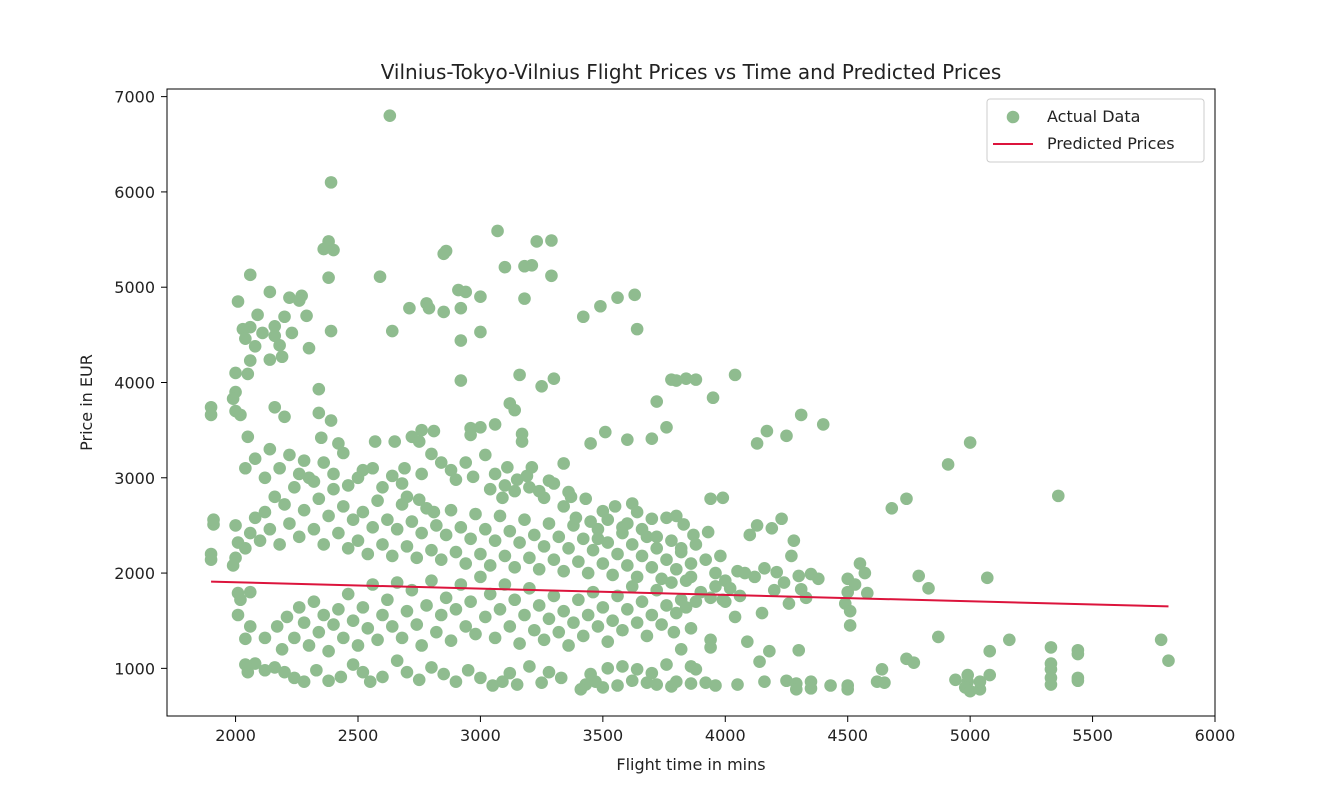  What do you see at coordinates (970, 735) in the screenshot?
I see `x-tick-label: 5000` at bounding box center [970, 735].